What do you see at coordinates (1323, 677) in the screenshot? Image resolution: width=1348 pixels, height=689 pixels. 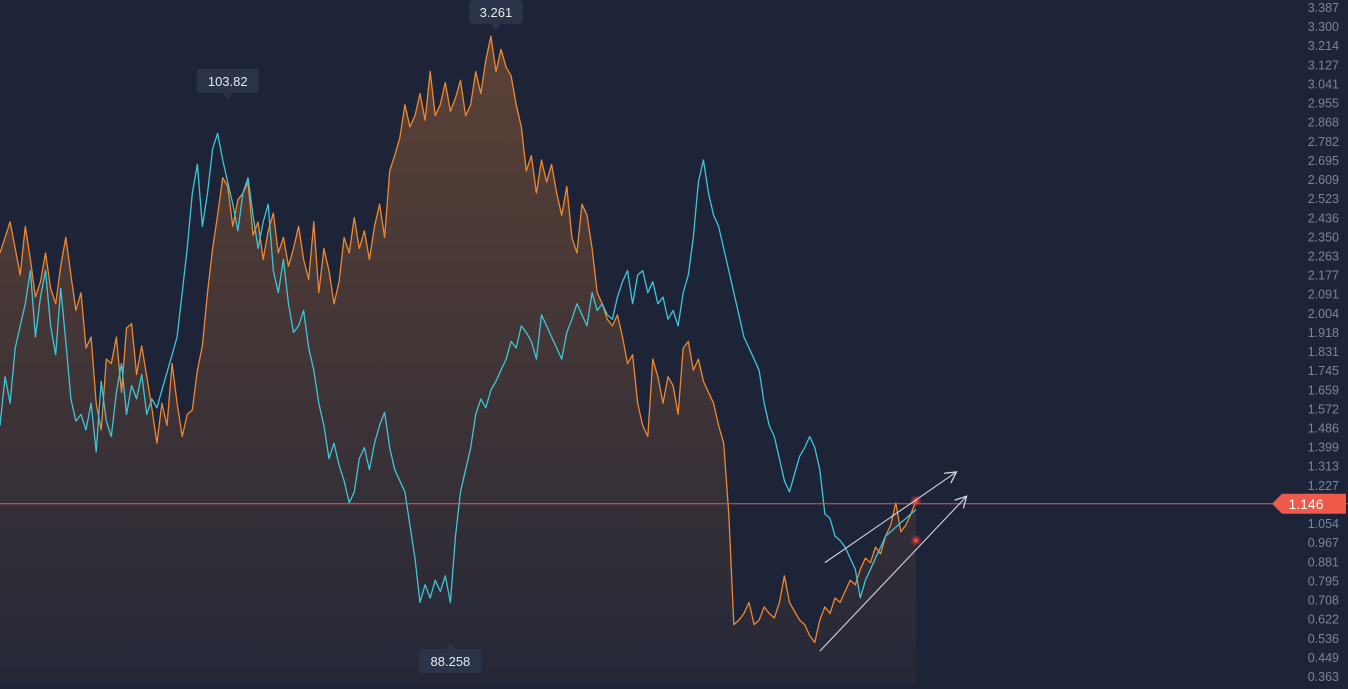 I see `y-tick-label: 0.363` at bounding box center [1323, 677].